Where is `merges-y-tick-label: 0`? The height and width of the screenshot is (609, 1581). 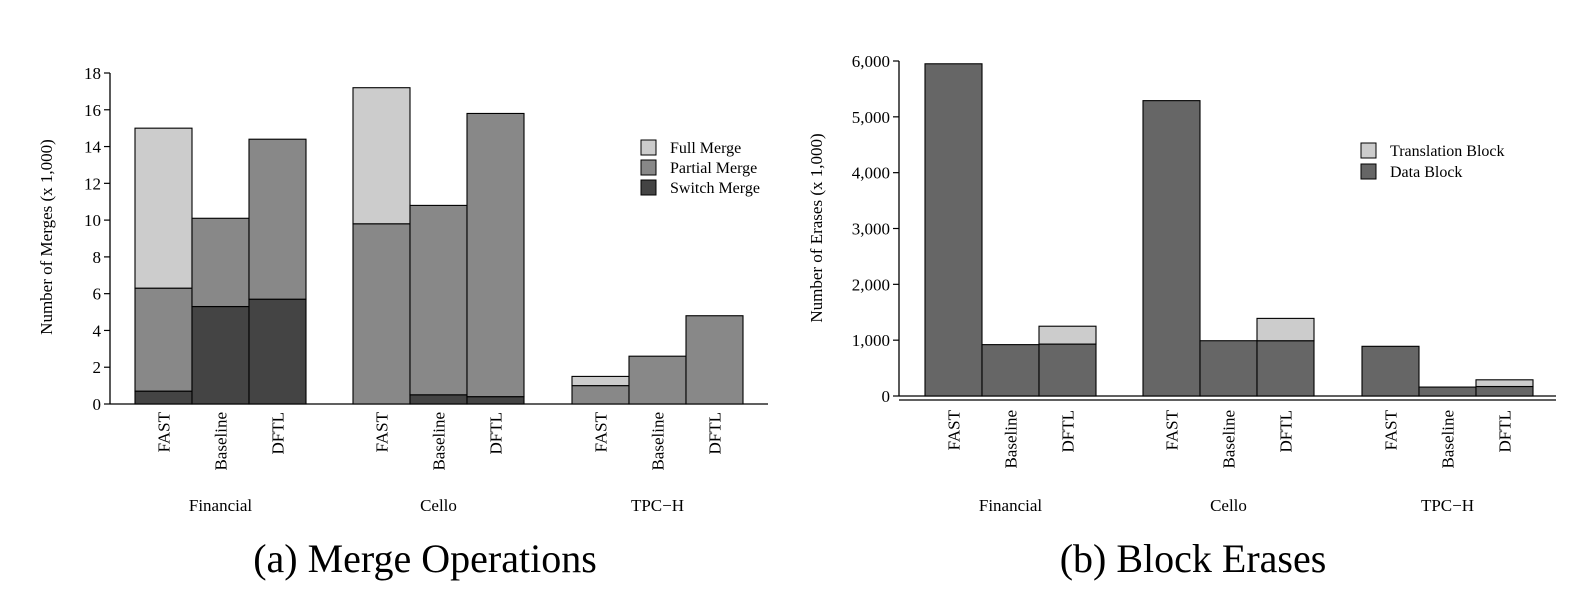 merges-y-tick-label: 0 is located at coordinates (97, 404).